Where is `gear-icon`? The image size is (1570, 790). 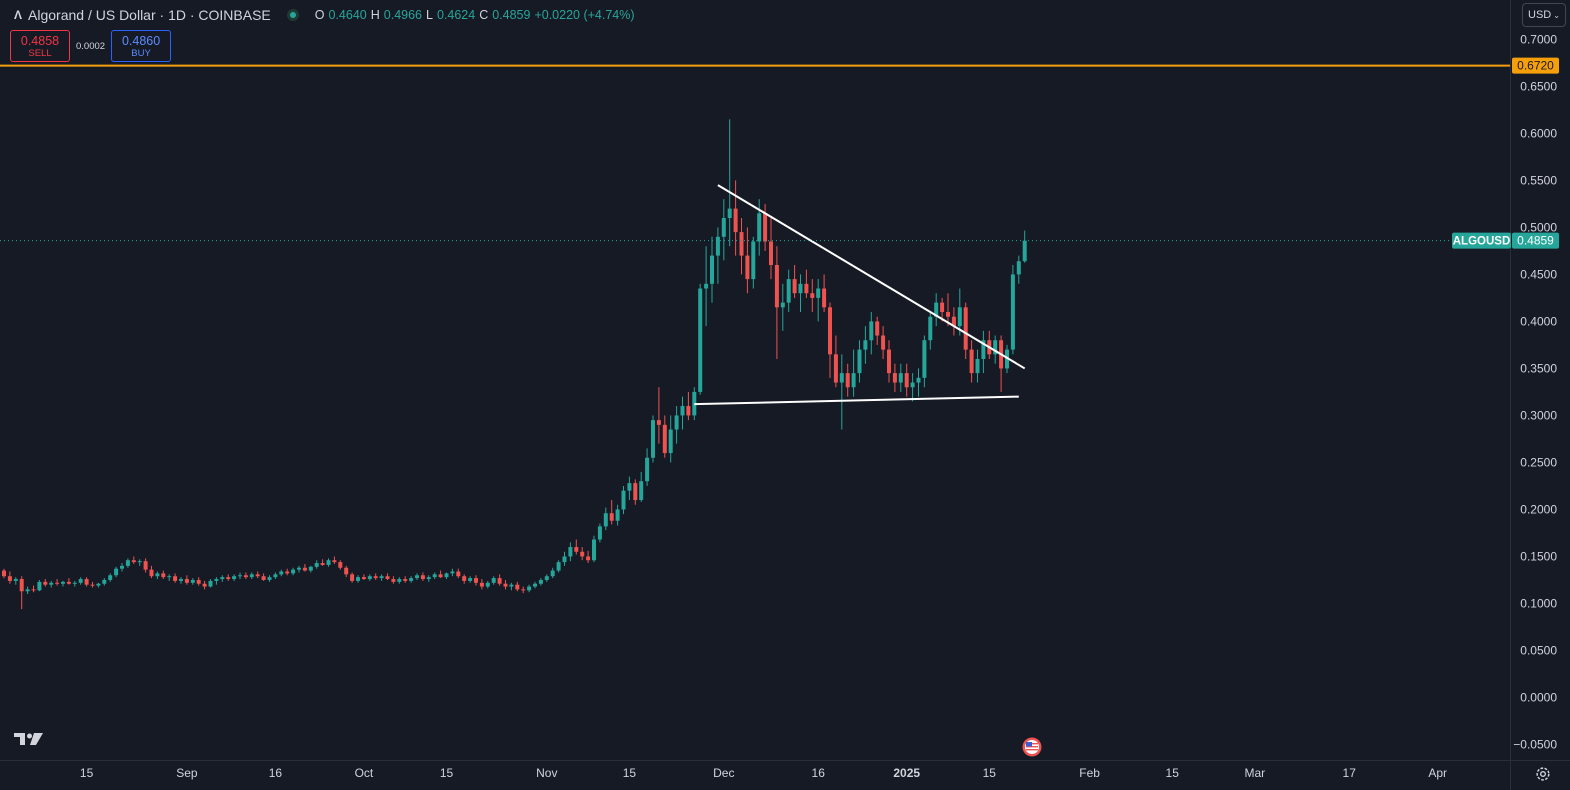
gear-icon is located at coordinates (1543, 774).